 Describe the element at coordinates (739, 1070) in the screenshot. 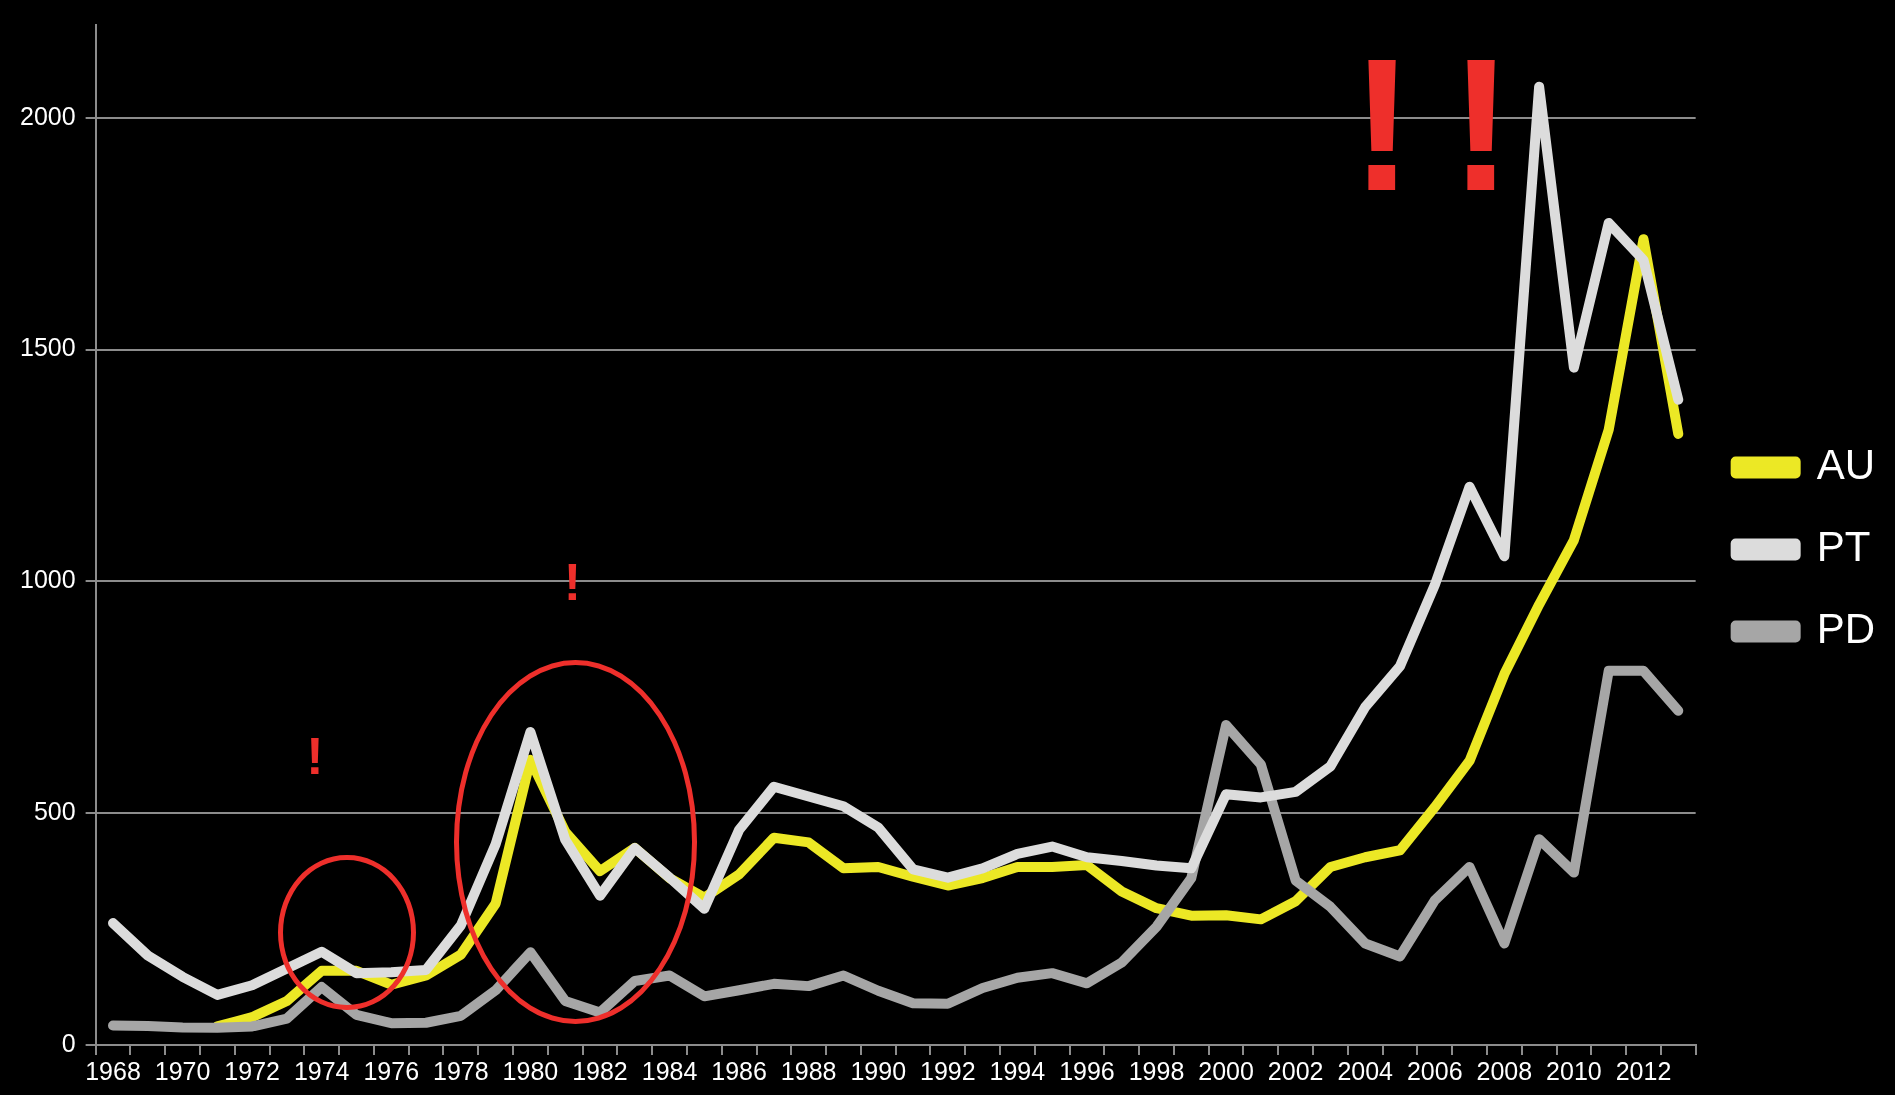

I see `x-tick-label: 1986` at that location.